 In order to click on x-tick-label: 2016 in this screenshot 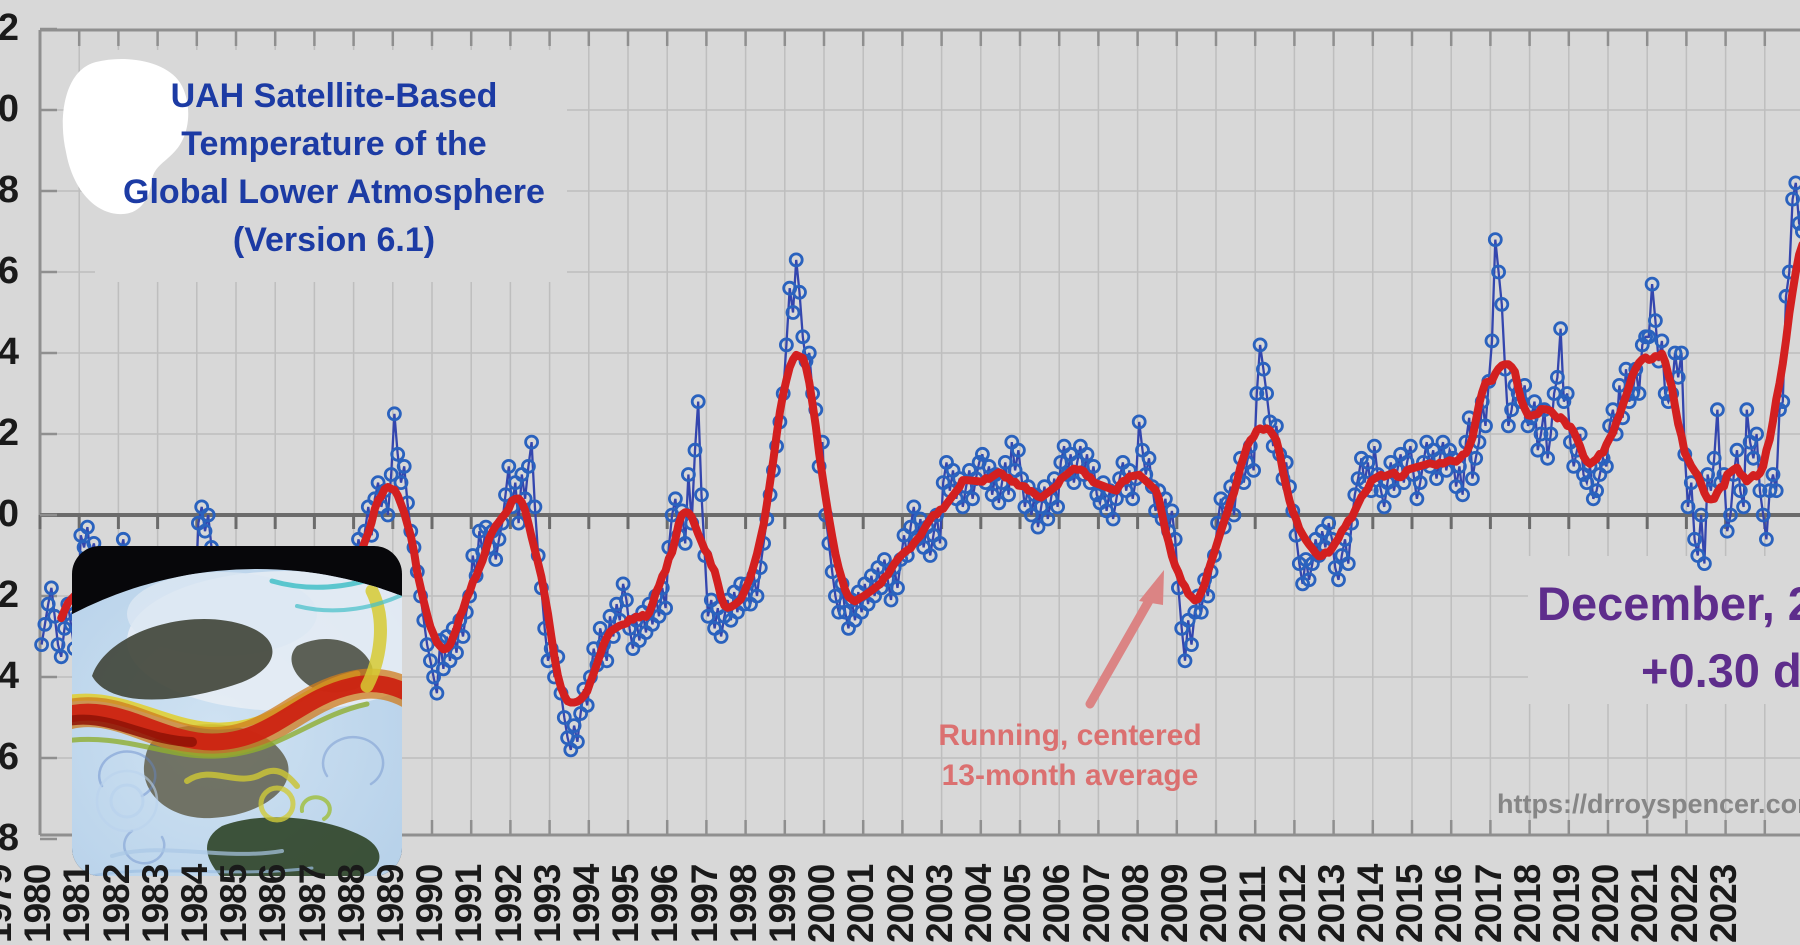, I will do `click(1449, 903)`.